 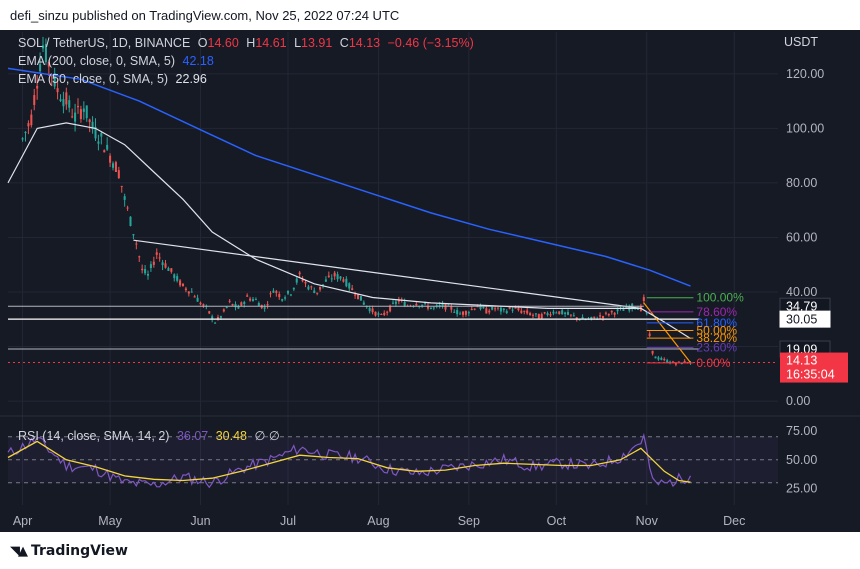 What do you see at coordinates (801, 42) in the screenshot?
I see `currency-label: USDT` at bounding box center [801, 42].